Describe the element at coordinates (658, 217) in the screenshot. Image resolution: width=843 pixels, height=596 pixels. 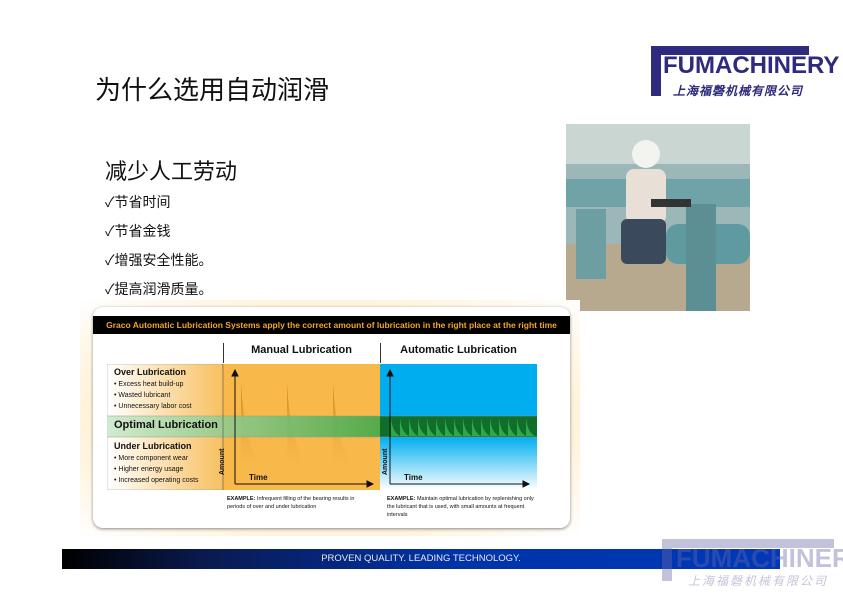
I see `worker-photo` at that location.